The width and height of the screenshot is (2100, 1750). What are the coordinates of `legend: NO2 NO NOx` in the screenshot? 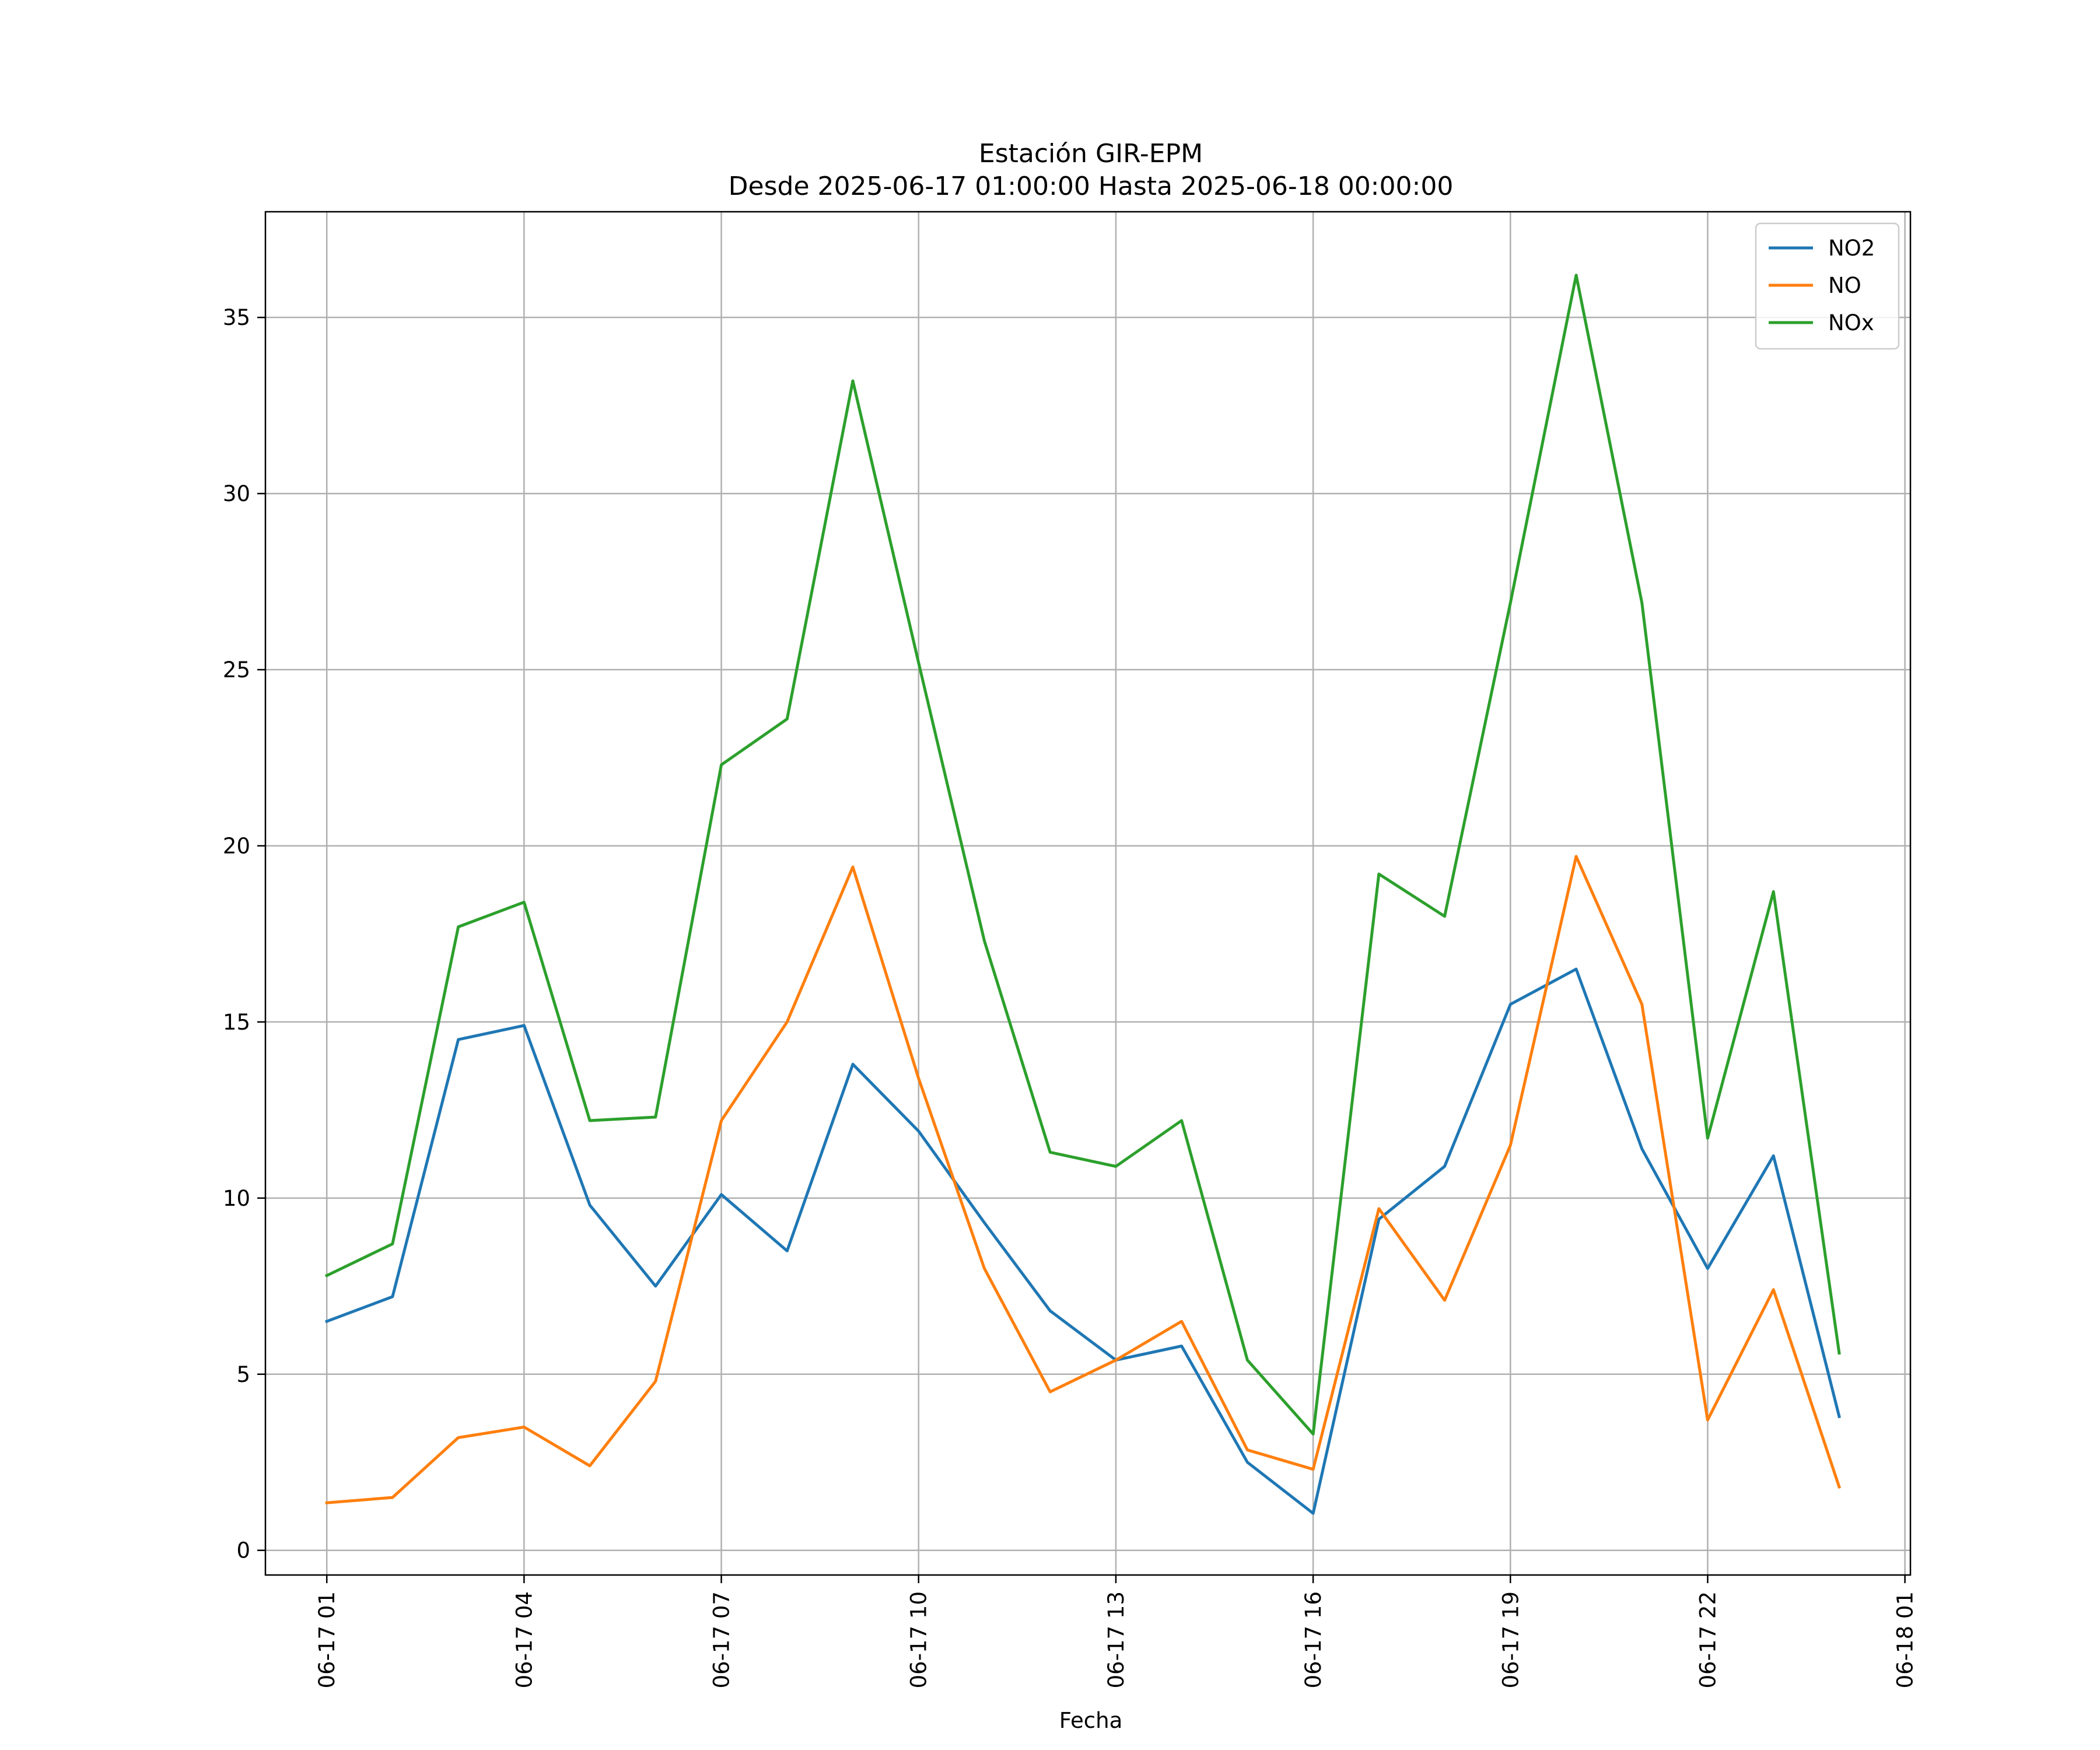 It's located at (1827, 286).